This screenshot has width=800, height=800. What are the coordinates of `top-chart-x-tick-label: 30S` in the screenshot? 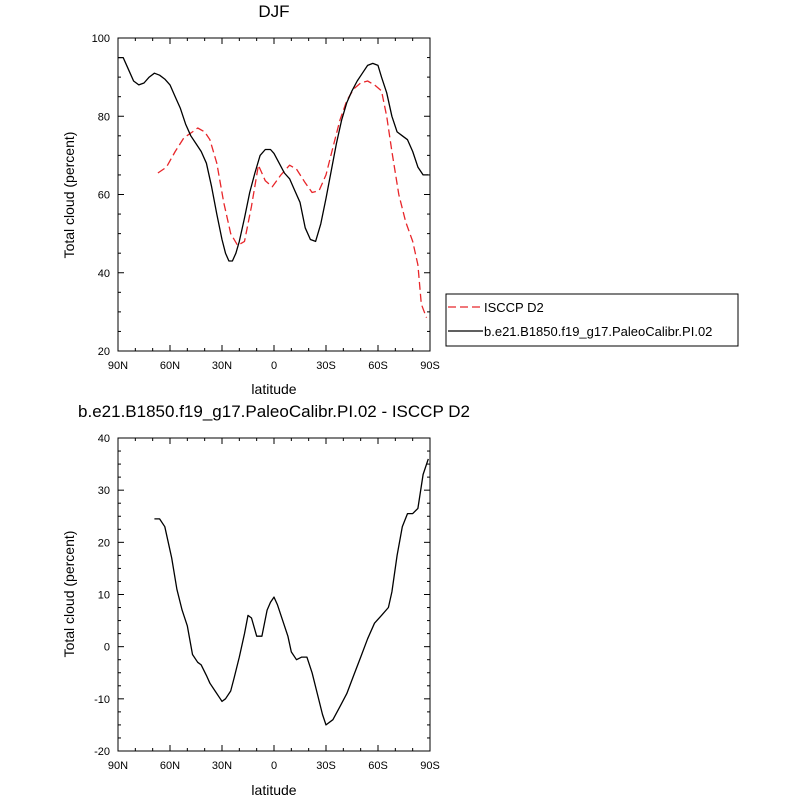 It's located at (326, 366).